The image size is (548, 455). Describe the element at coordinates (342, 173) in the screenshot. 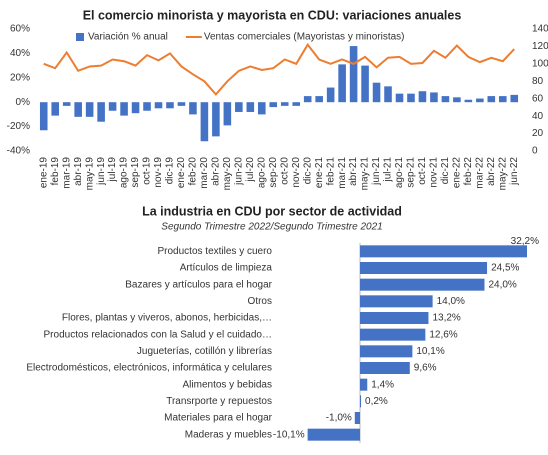

I see `x-tick-label: mar-21` at that location.